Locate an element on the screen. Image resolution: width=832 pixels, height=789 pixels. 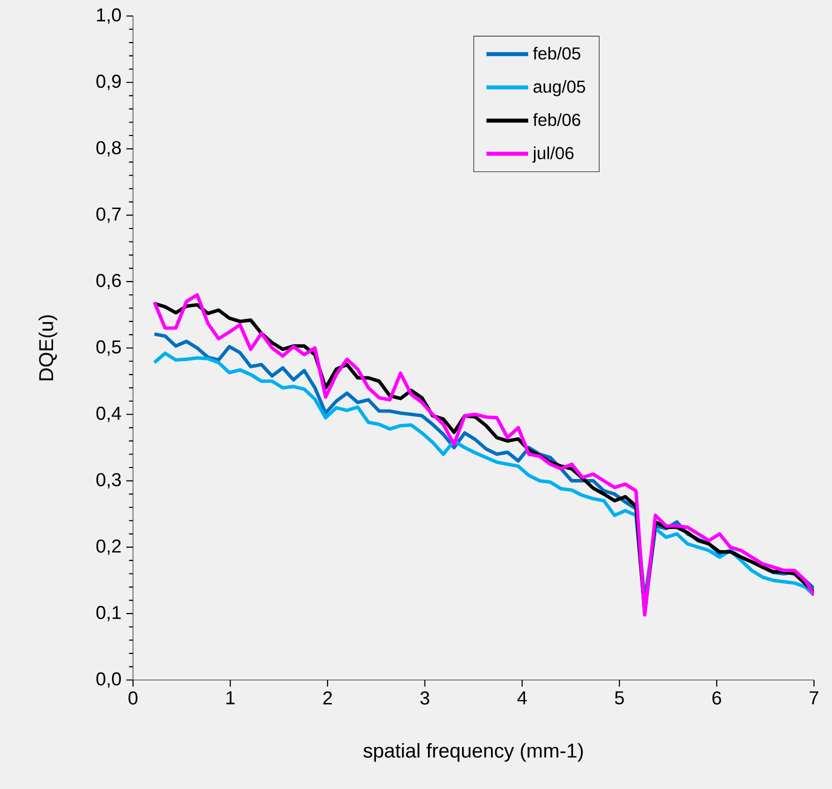
y-tick-label: 0,0 is located at coordinates (108, 680).